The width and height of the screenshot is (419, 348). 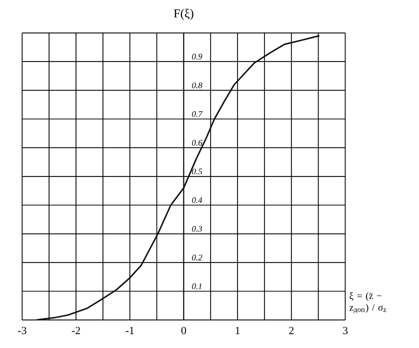 I want to click on y-tick-label: 0.5, so click(x=197, y=171).